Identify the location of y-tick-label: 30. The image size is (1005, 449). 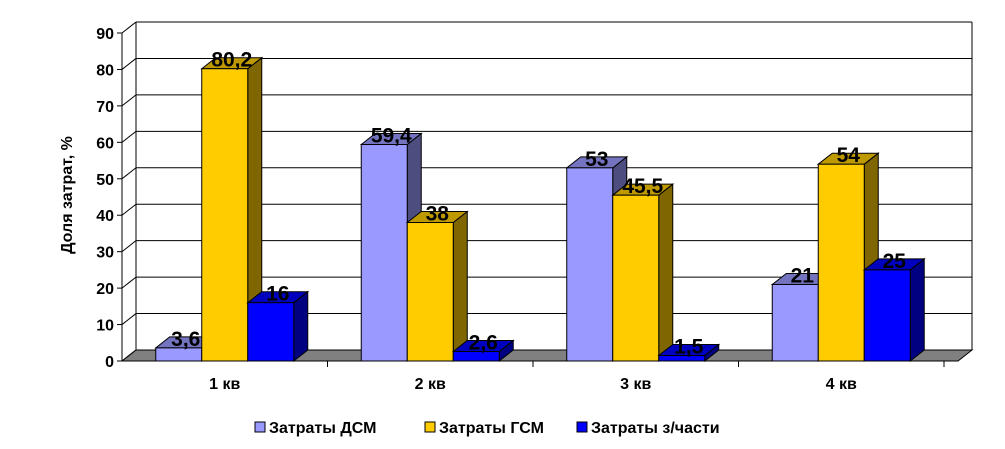
(105, 253).